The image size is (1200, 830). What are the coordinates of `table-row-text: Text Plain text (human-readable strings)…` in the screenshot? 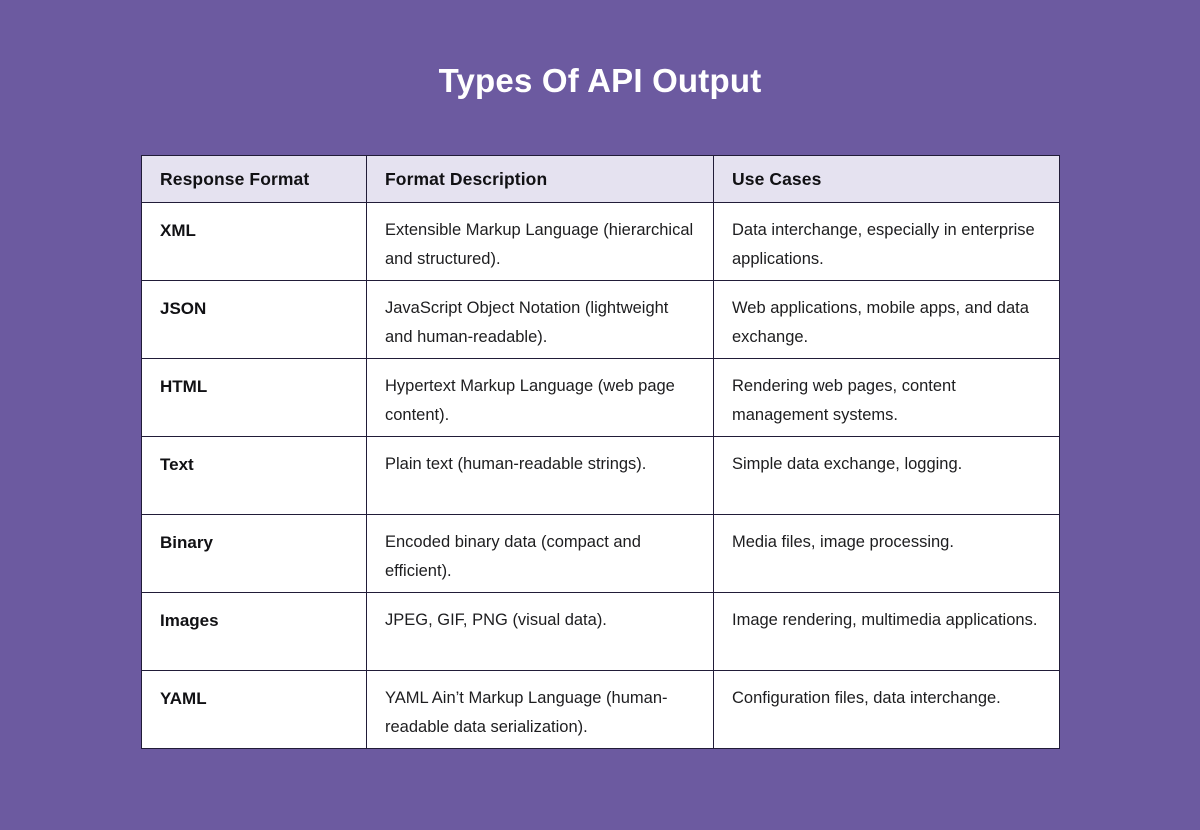 It's located at (600, 475).